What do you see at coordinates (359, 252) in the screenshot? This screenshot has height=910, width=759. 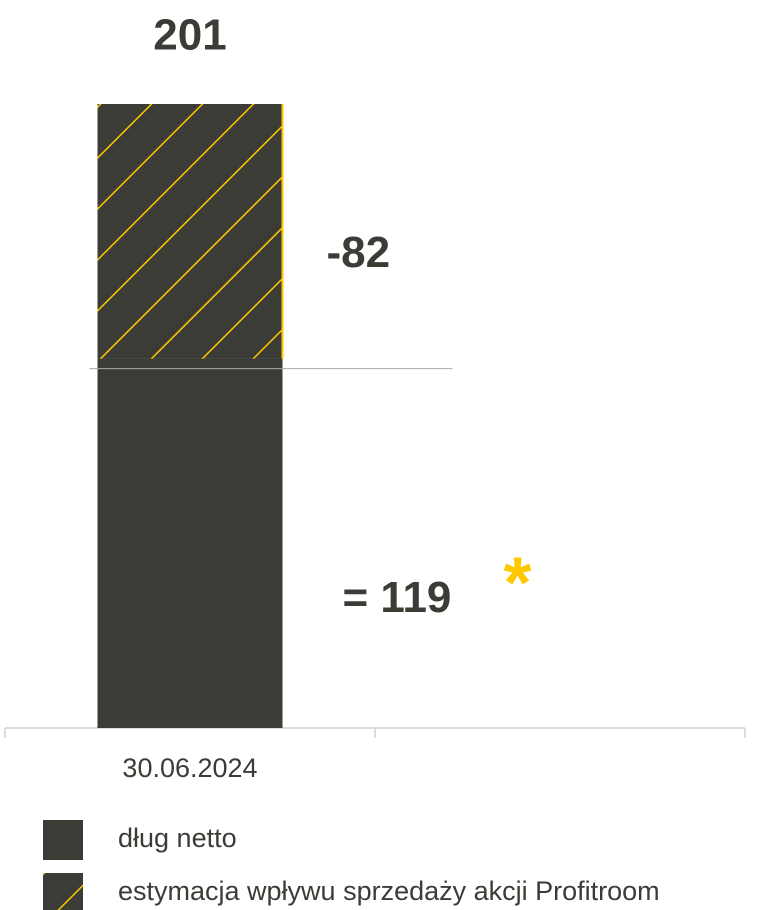 I see `value-label: -82` at bounding box center [359, 252].